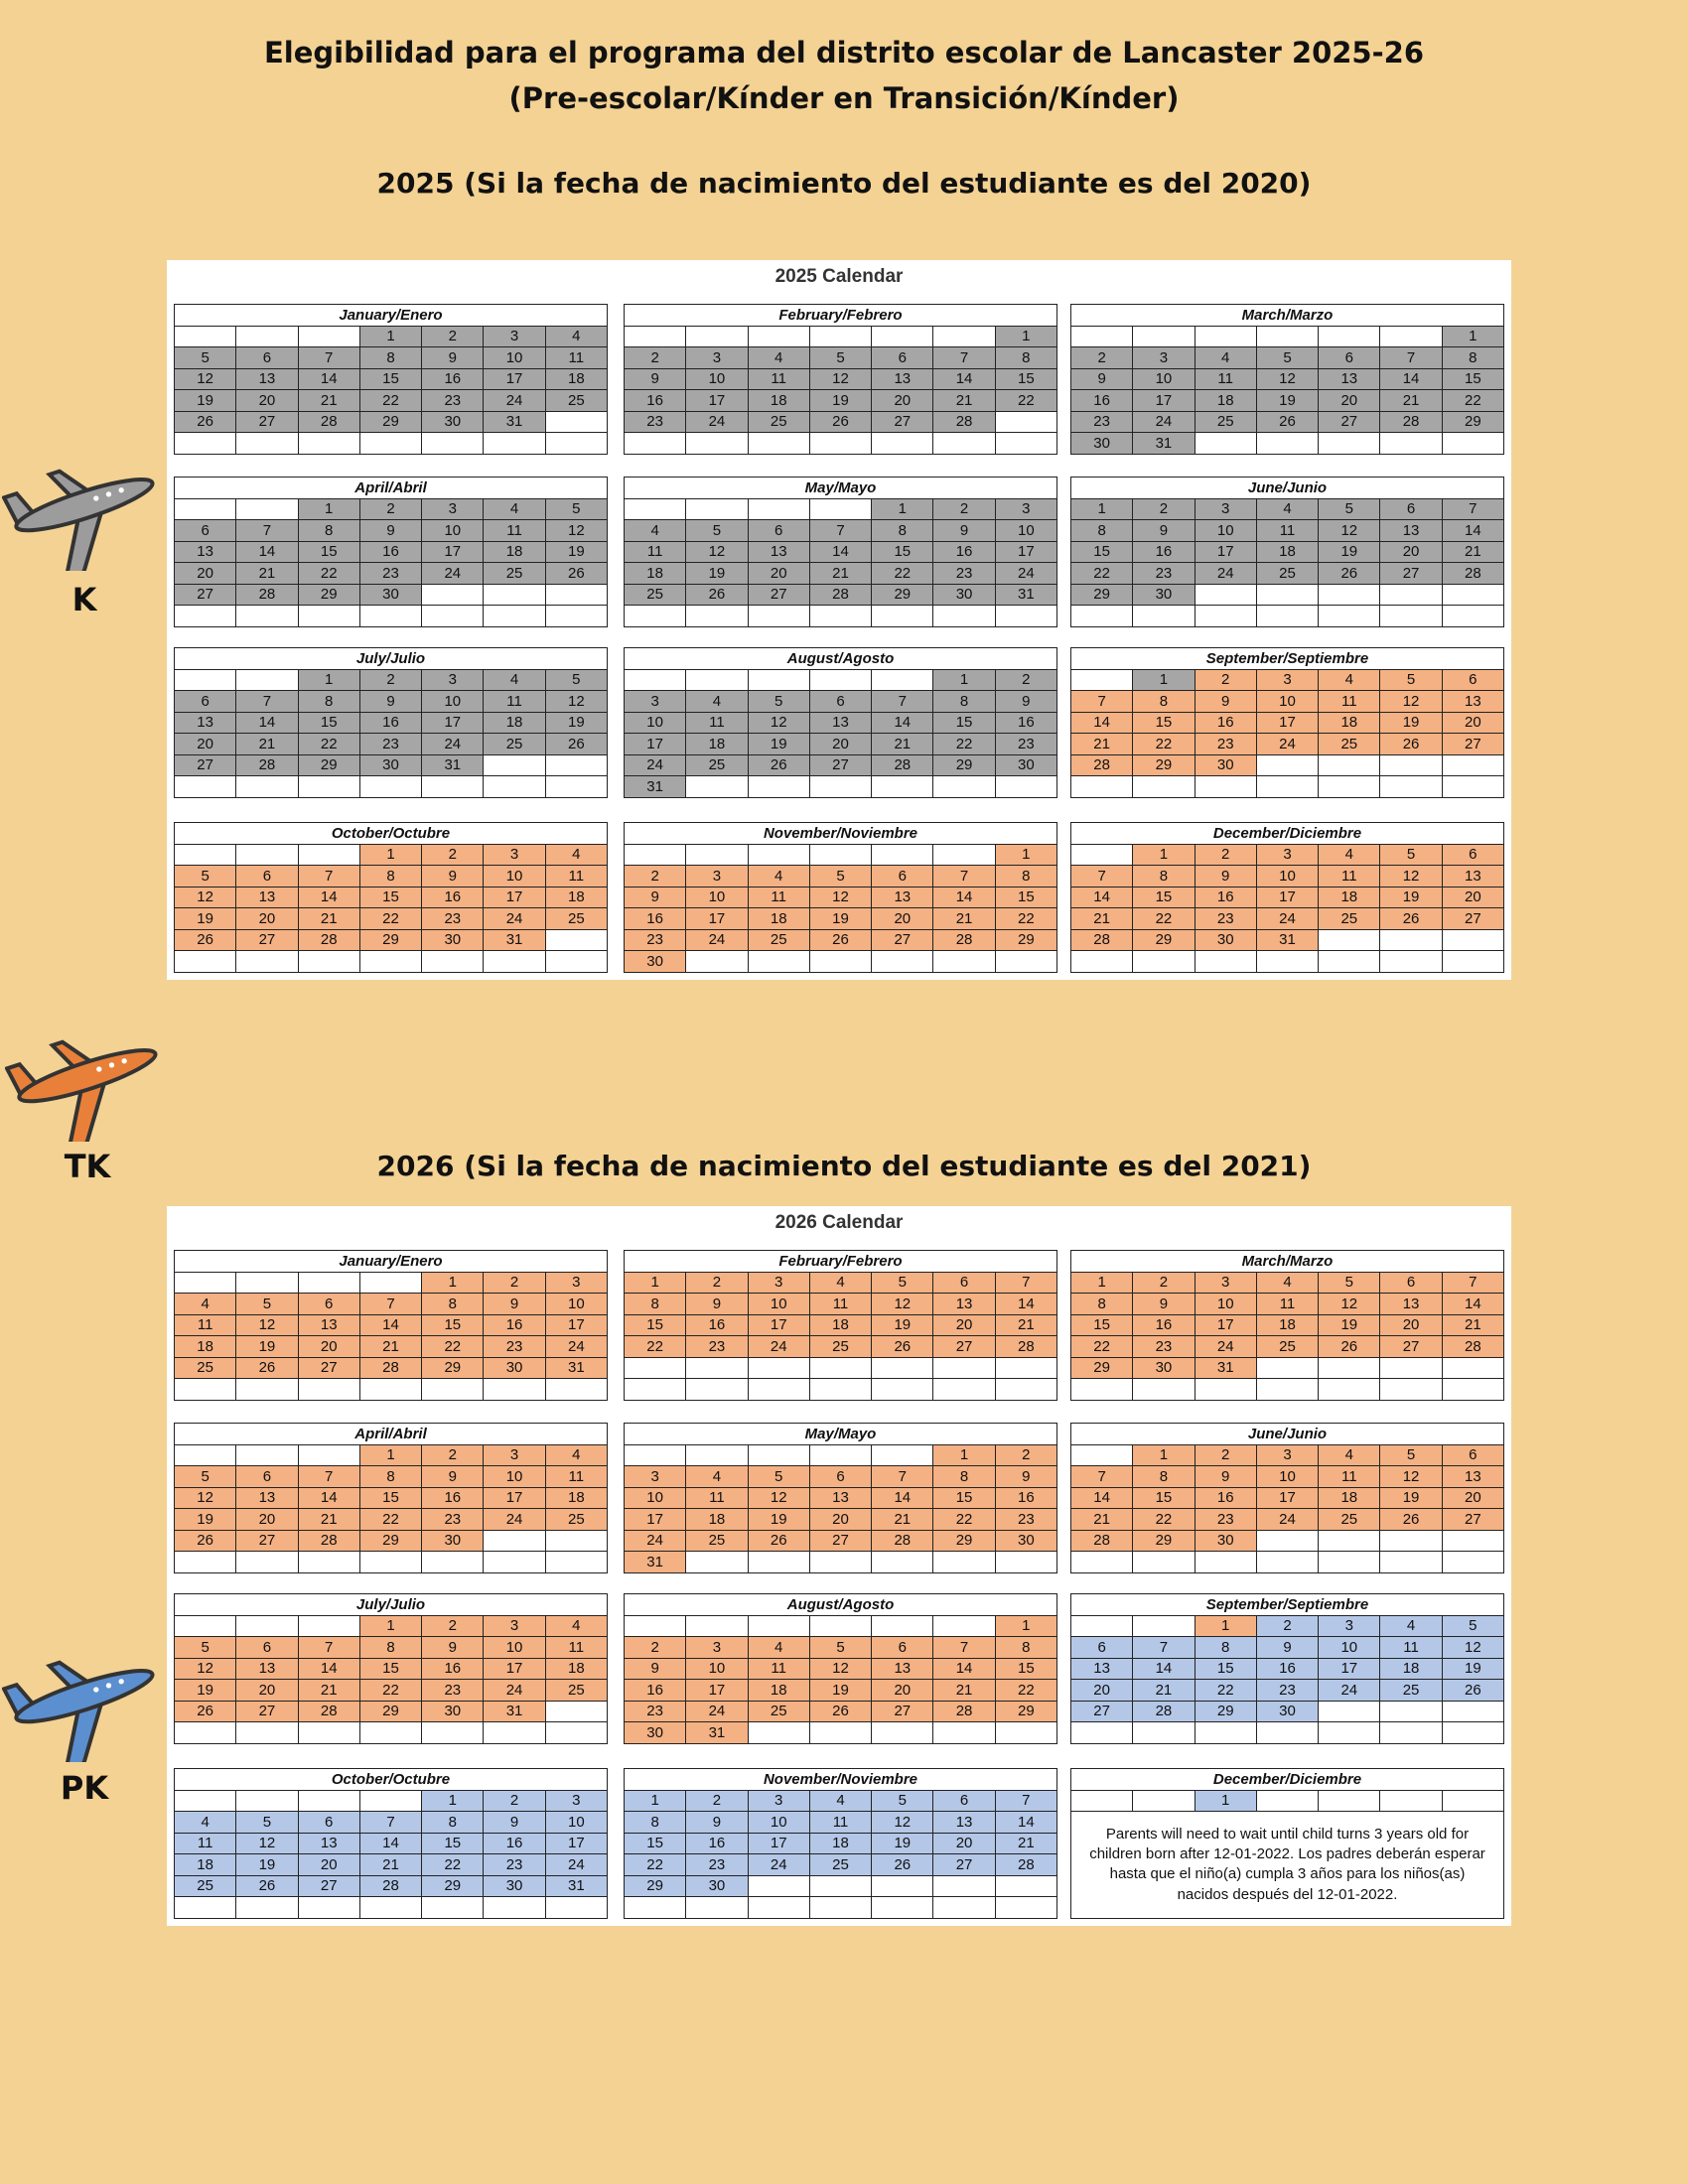 This screenshot has width=1688, height=2184. What do you see at coordinates (1288, 1304) in the screenshot?
I see `day-cell: 11` at bounding box center [1288, 1304].